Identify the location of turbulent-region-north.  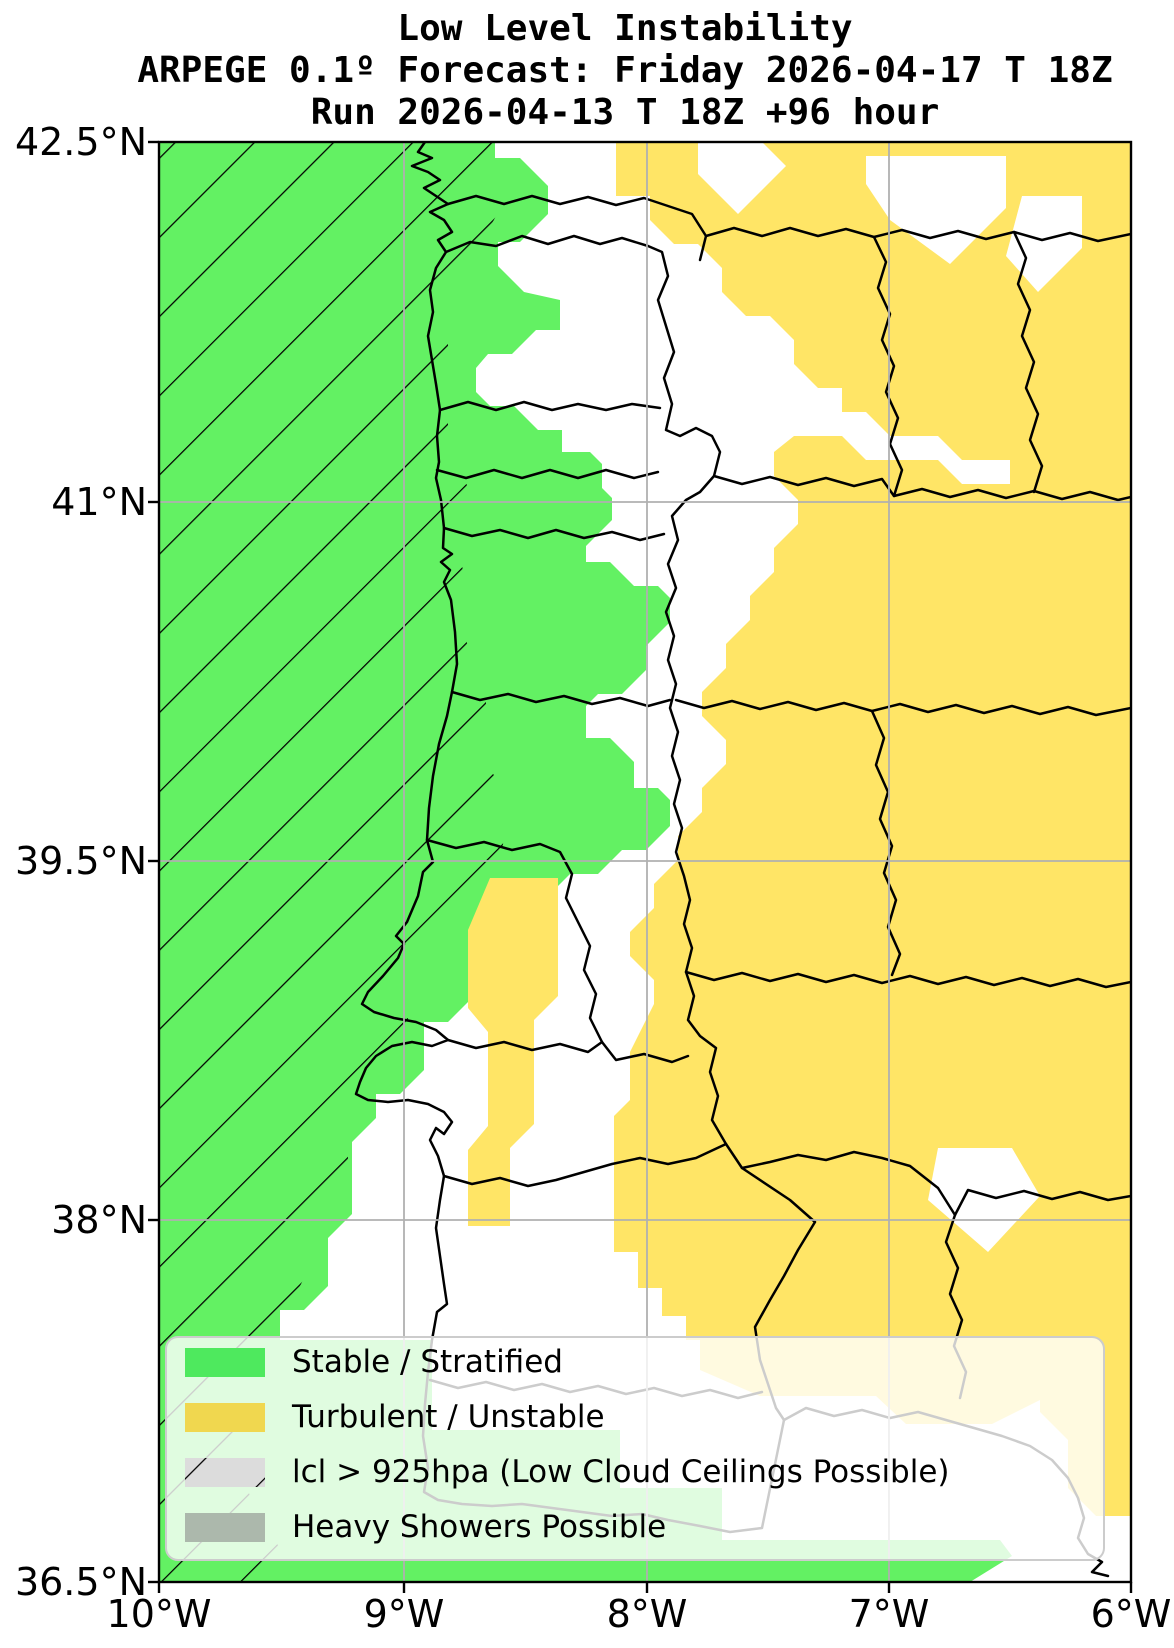
(873, 325).